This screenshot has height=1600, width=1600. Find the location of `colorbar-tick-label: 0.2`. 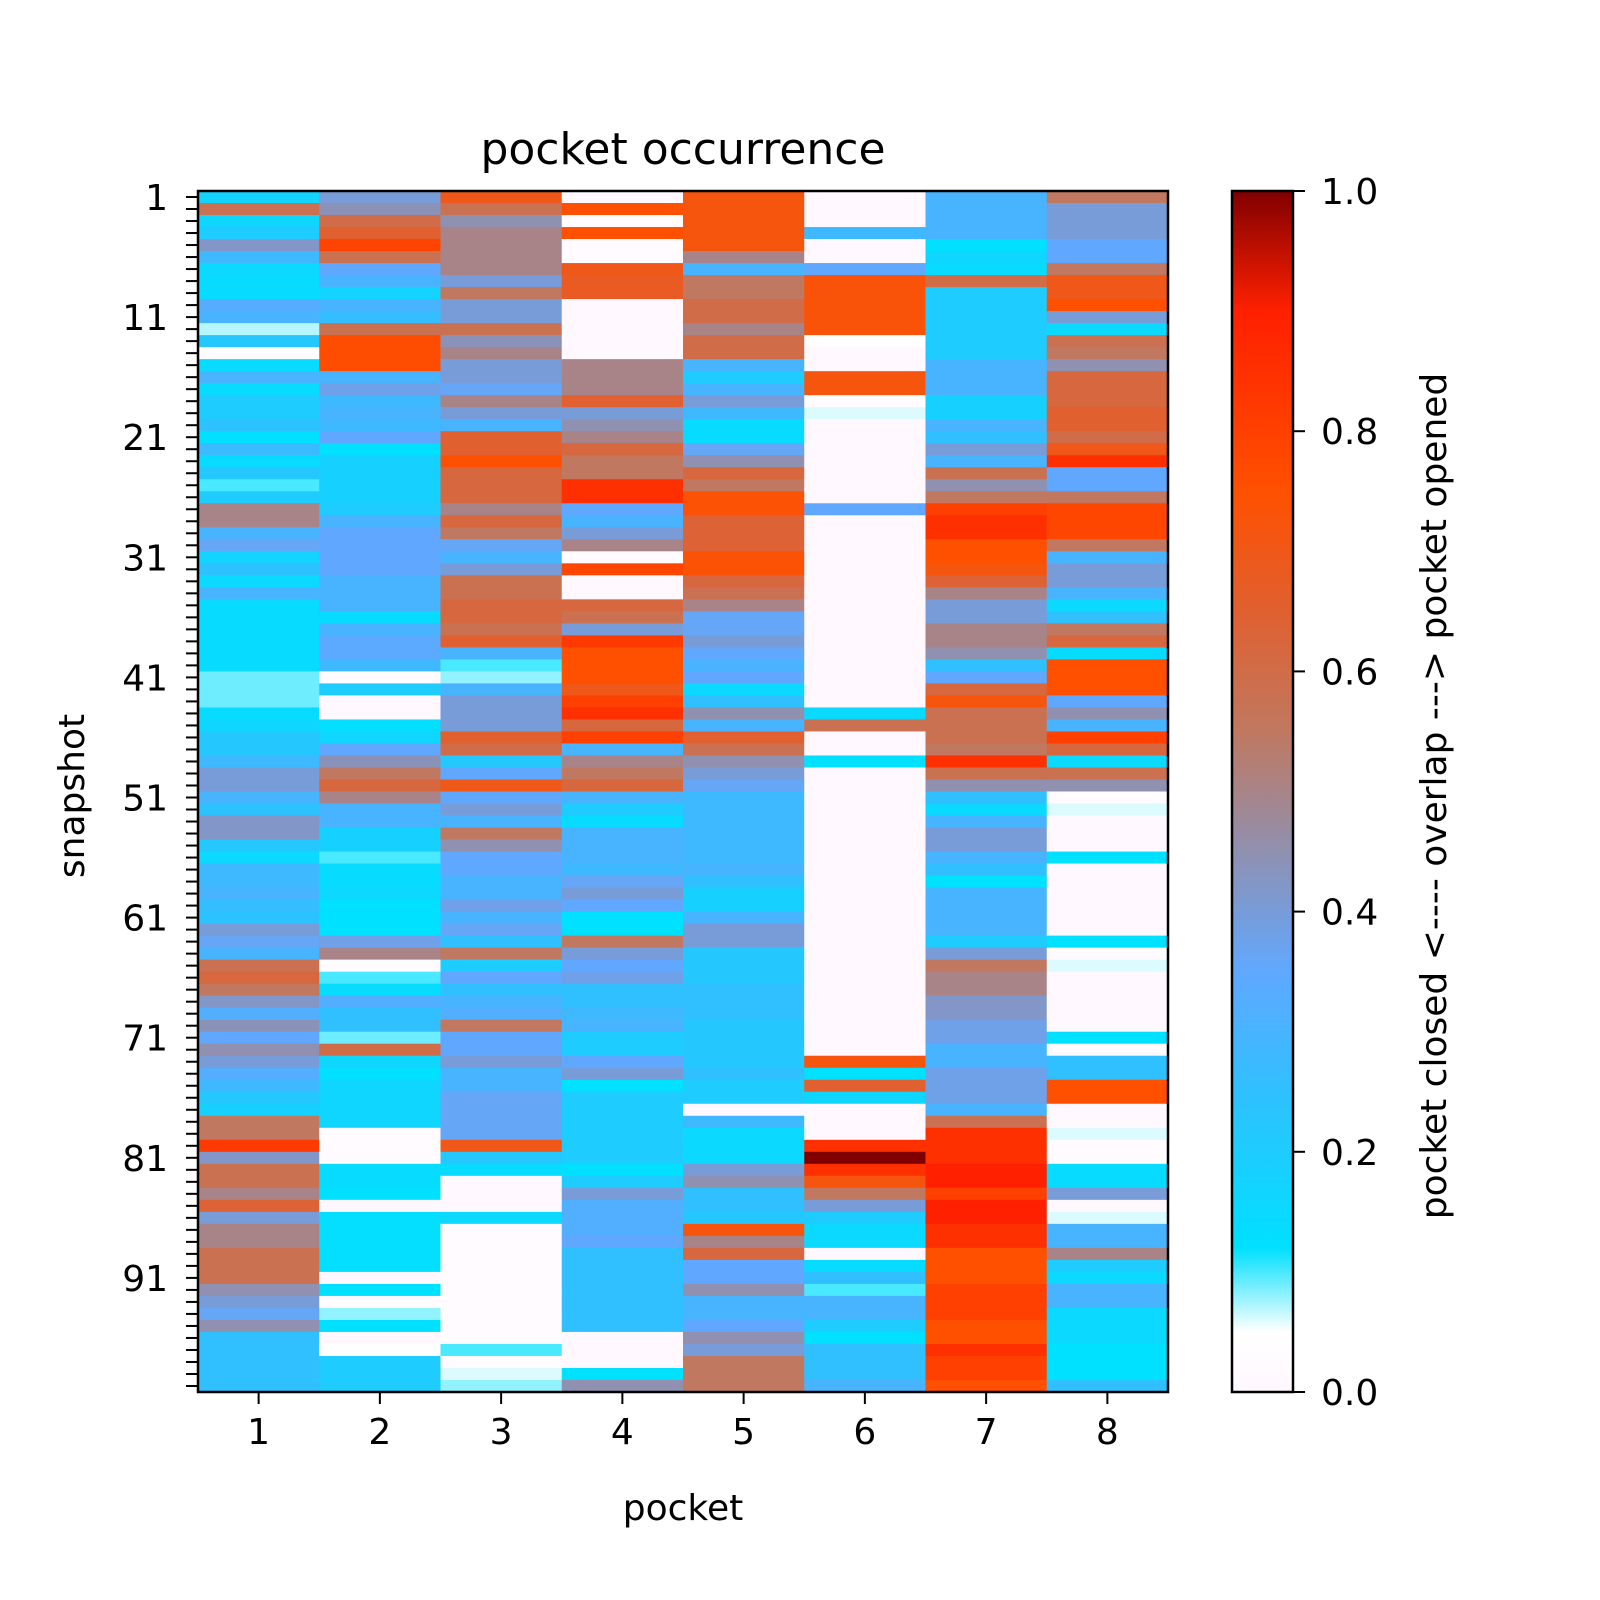

colorbar-tick-label: 0.2 is located at coordinates (1349, 1153).